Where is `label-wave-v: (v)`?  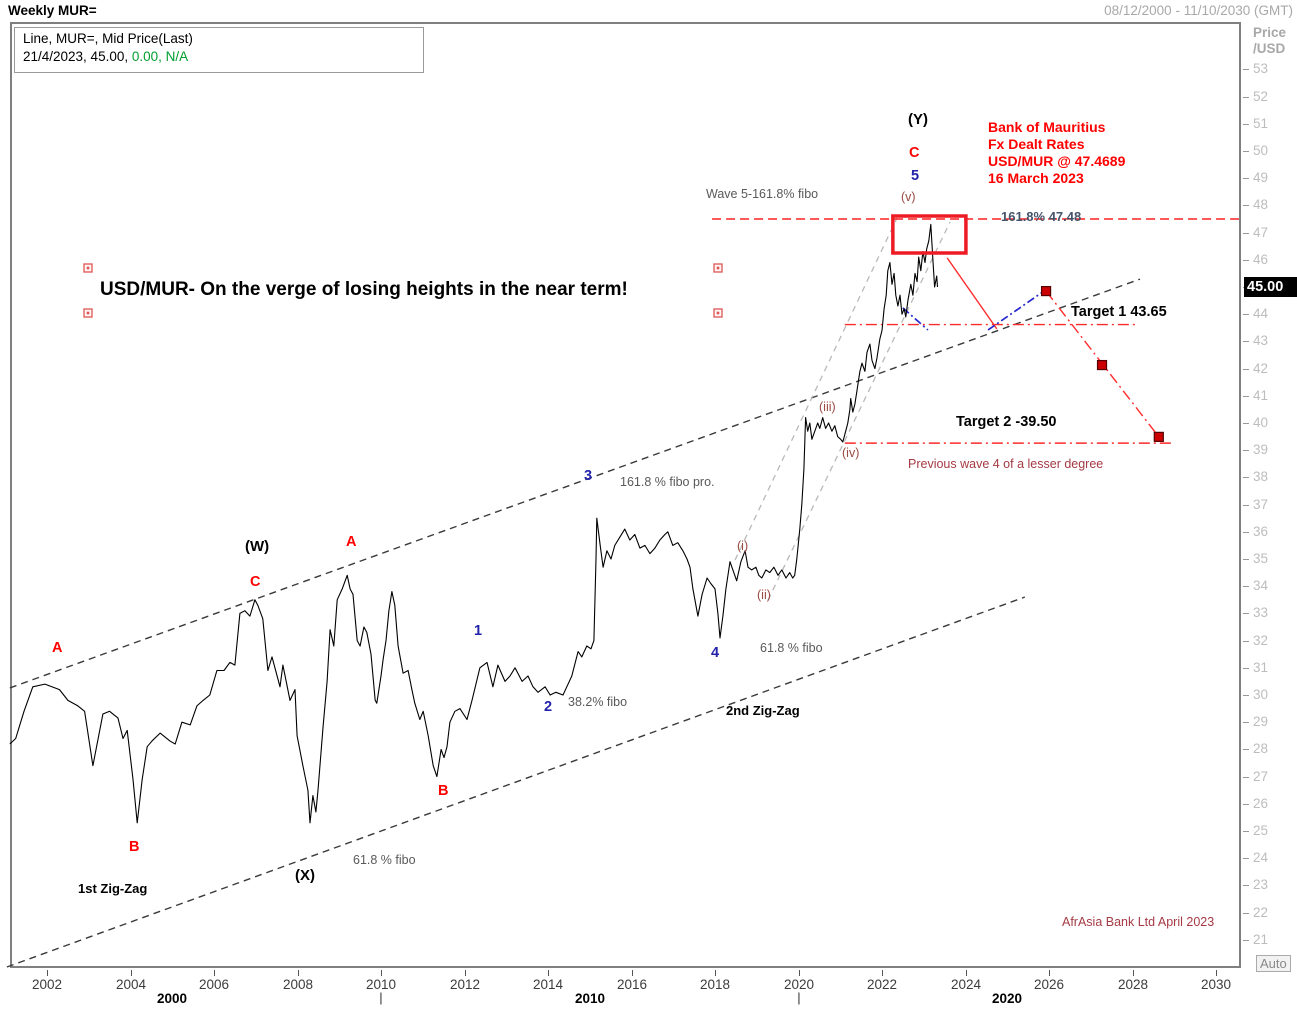 label-wave-v: (v) is located at coordinates (908, 197).